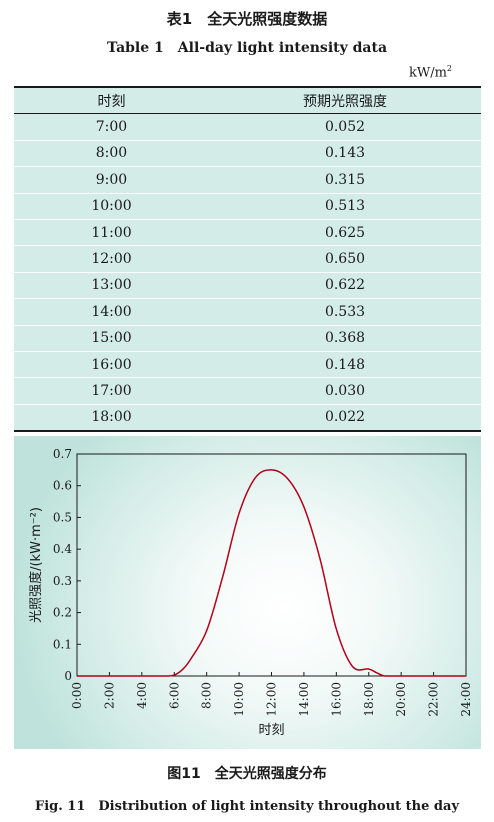  Describe the element at coordinates (62, 549) in the screenshot. I see `y-tick-label: 0.4` at that location.